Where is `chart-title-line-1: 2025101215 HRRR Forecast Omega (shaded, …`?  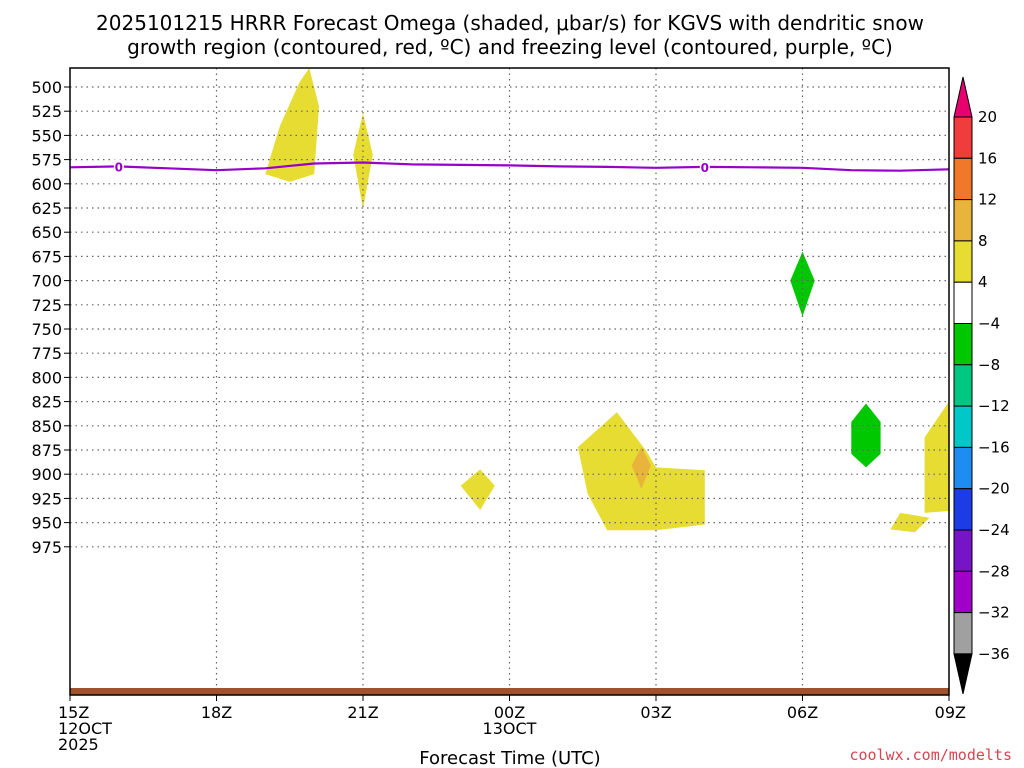
chart-title-line-1: 2025101215 HRRR Forecast Omega (shaded, … is located at coordinates (510, 23).